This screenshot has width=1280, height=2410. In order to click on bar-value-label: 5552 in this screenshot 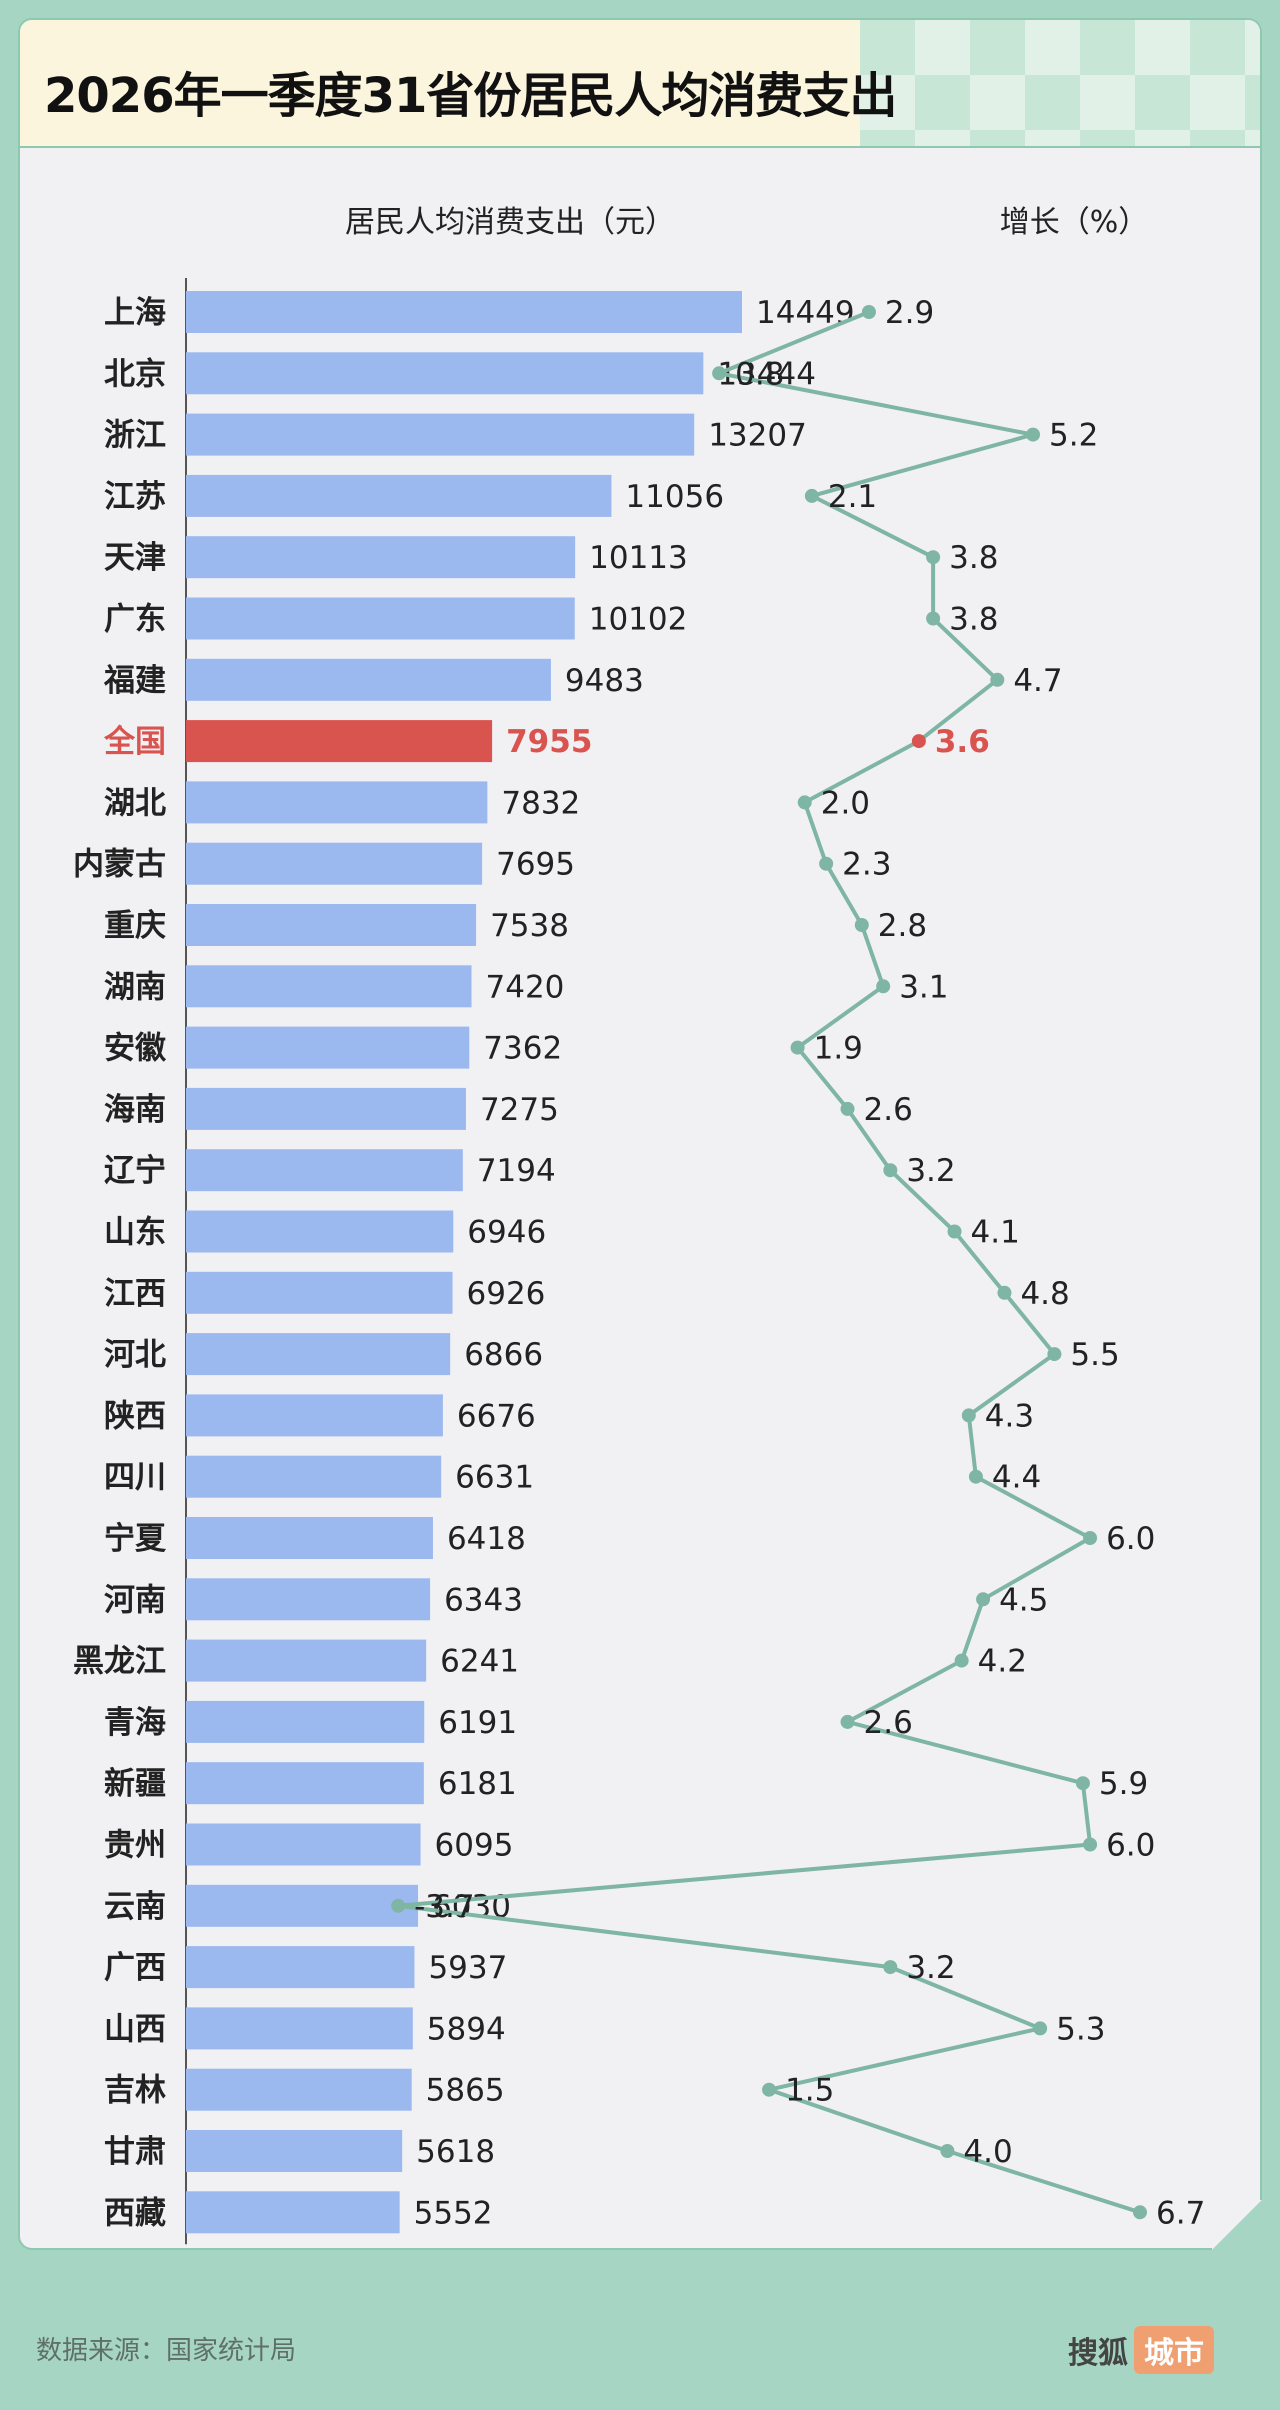, I will do `click(453, 2213)`.